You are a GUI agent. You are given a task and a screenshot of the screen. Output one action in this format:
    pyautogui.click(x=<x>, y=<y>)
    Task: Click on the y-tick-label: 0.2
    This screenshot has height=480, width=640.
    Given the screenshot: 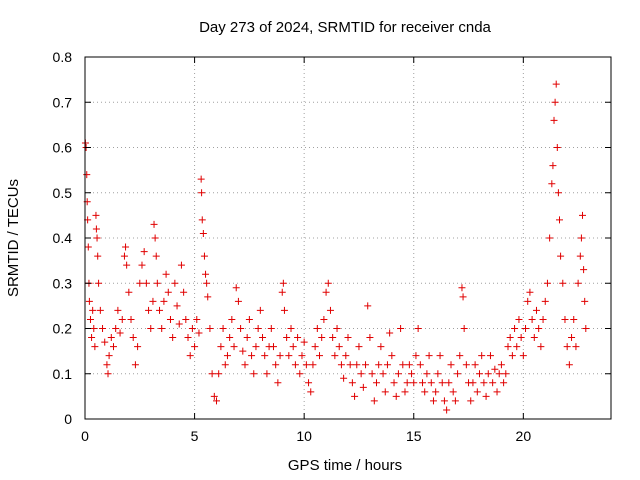 What is the action you would take?
    pyautogui.click(x=63, y=329)
    